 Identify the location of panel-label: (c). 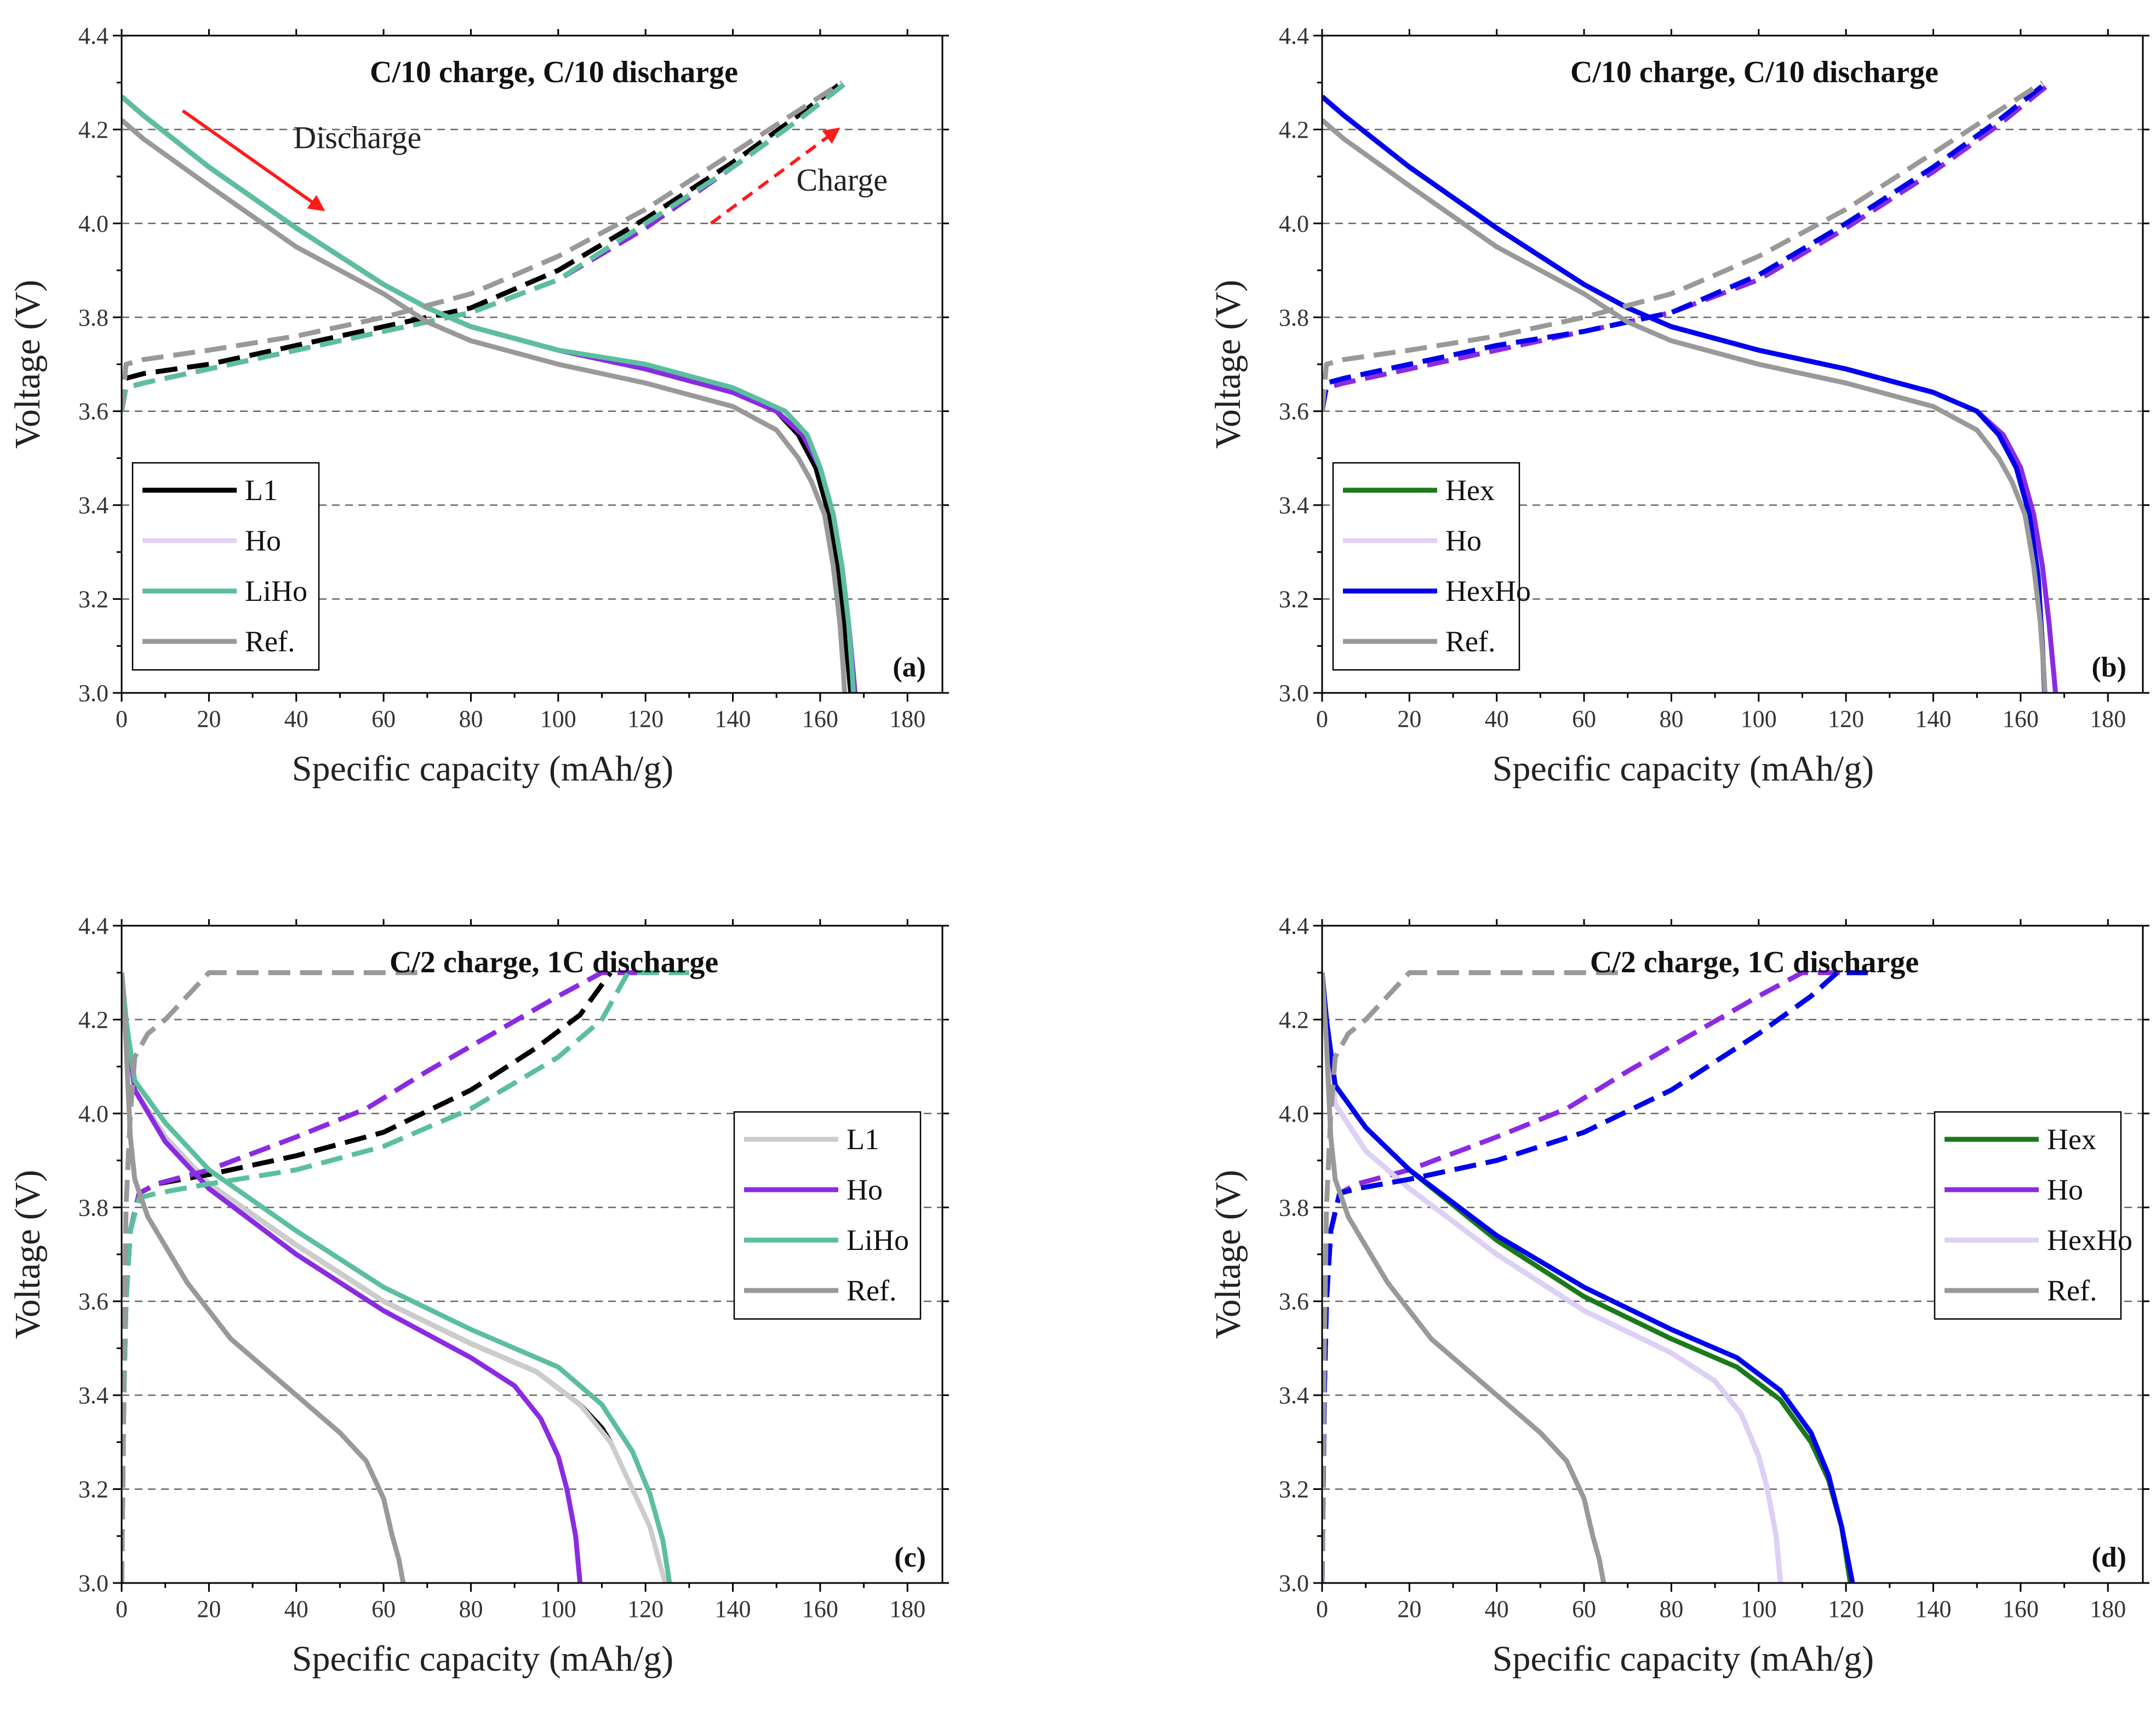
(910, 1557).